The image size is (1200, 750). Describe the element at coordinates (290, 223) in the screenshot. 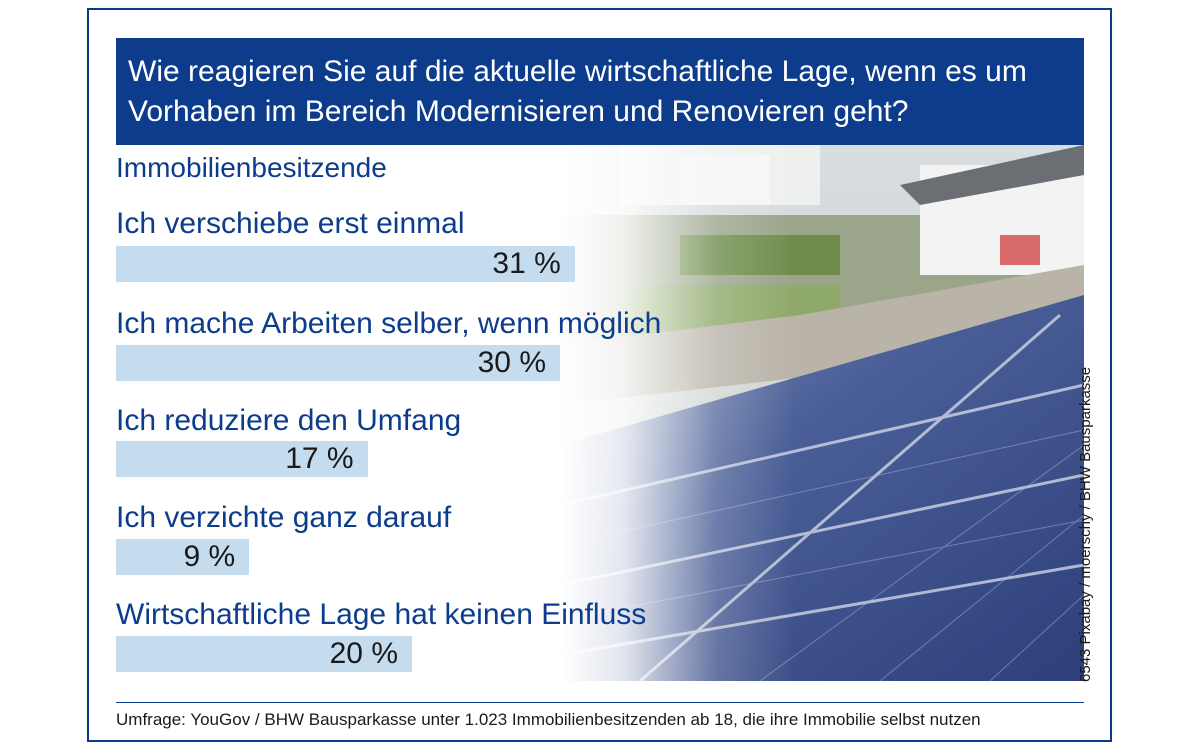

I see `category-label-verschiebe: Ich verschiebe erst einmal` at that location.